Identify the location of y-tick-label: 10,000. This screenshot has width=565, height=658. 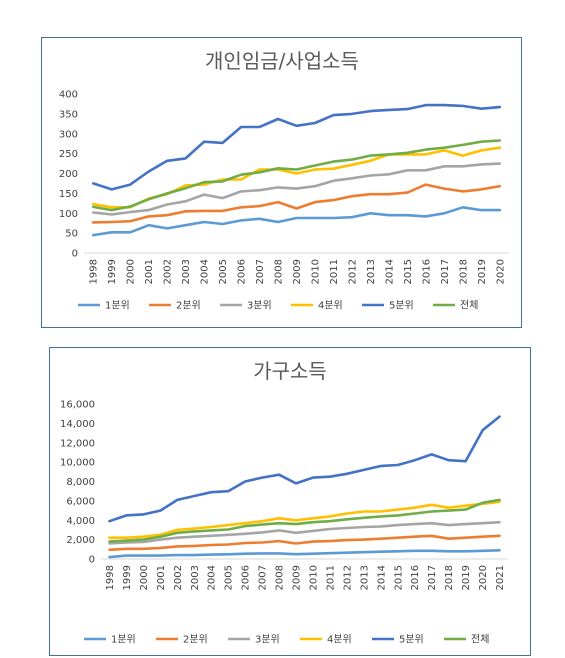
(77, 463).